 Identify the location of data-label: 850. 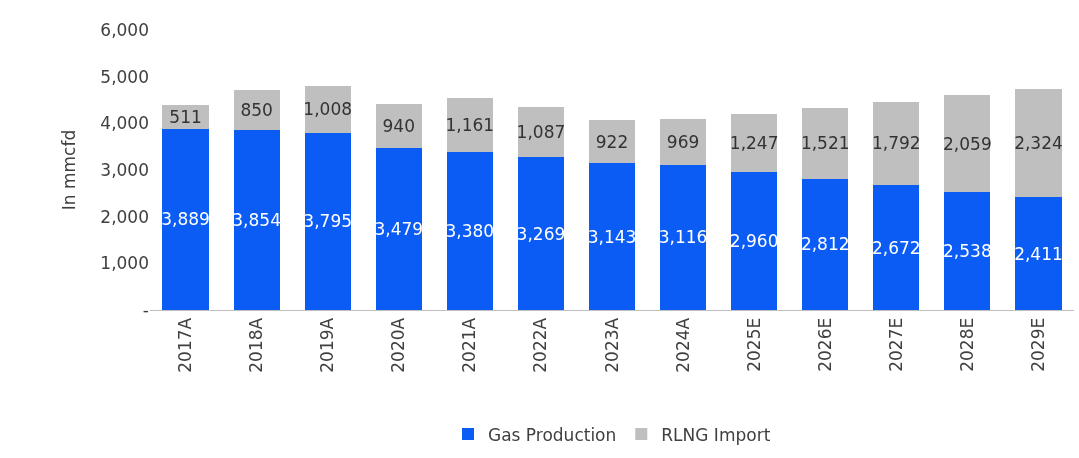
(256, 110).